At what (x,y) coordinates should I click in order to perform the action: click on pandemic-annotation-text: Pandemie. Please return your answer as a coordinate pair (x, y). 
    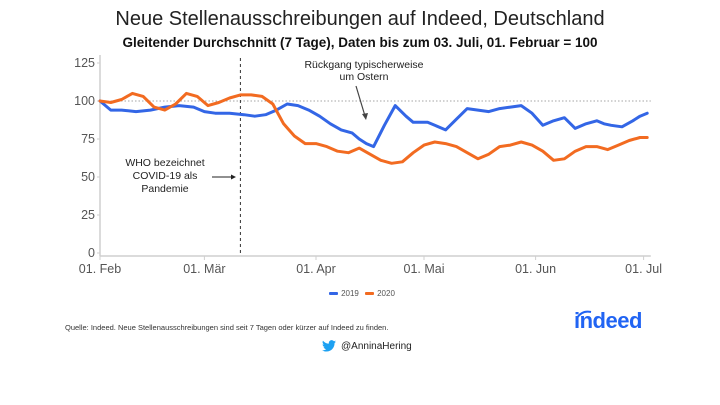
    Looking at the image, I should click on (164, 189).